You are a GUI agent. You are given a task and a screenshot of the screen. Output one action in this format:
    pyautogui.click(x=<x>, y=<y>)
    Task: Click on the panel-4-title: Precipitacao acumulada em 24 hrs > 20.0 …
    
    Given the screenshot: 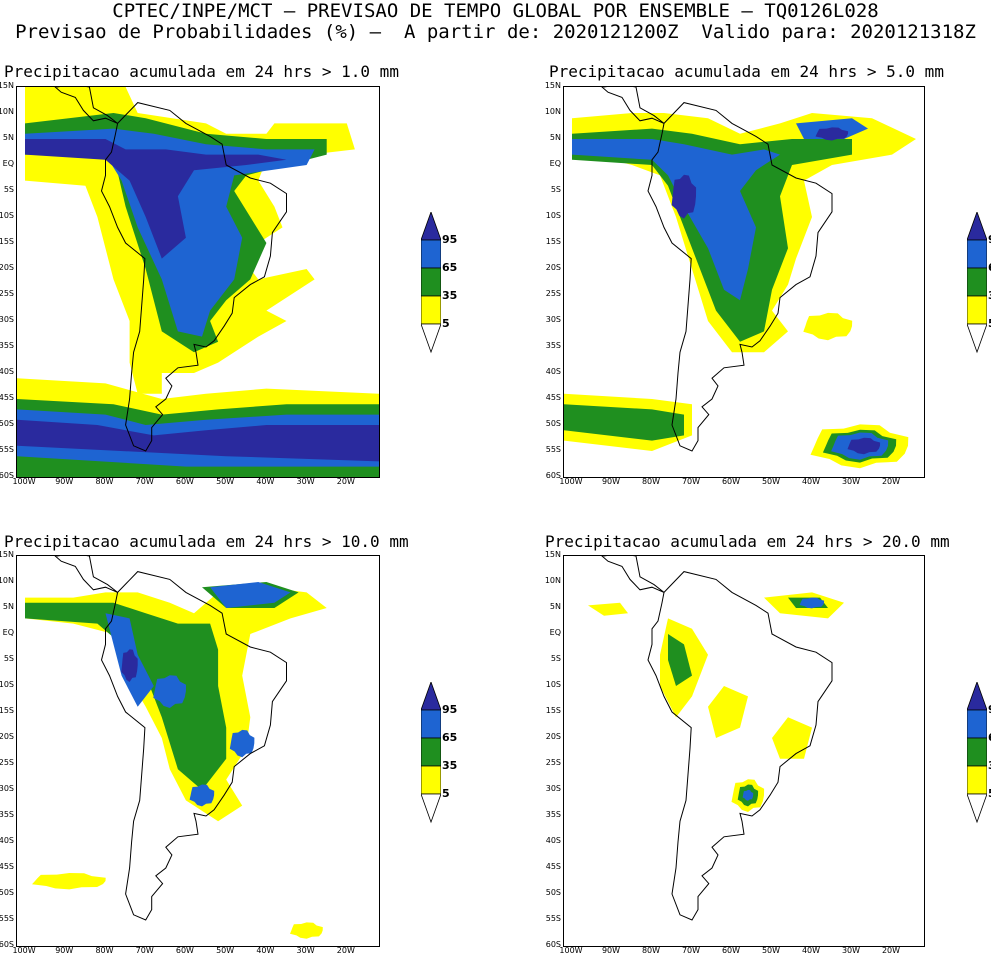 What is the action you would take?
    pyautogui.click(x=747, y=541)
    